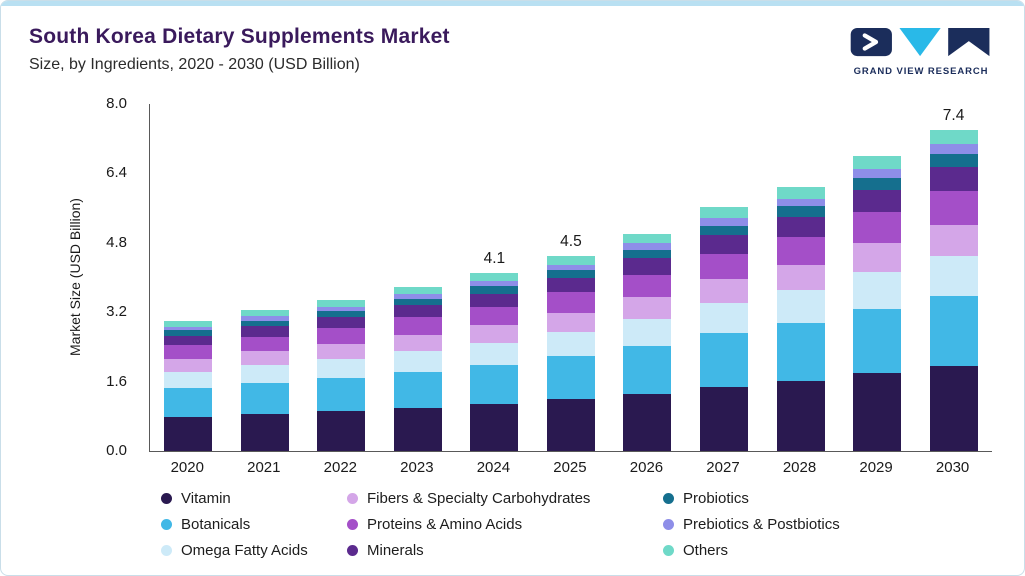  What do you see at coordinates (647, 246) in the screenshot?
I see `segment-prebiotics-postbiotics-2026` at bounding box center [647, 246].